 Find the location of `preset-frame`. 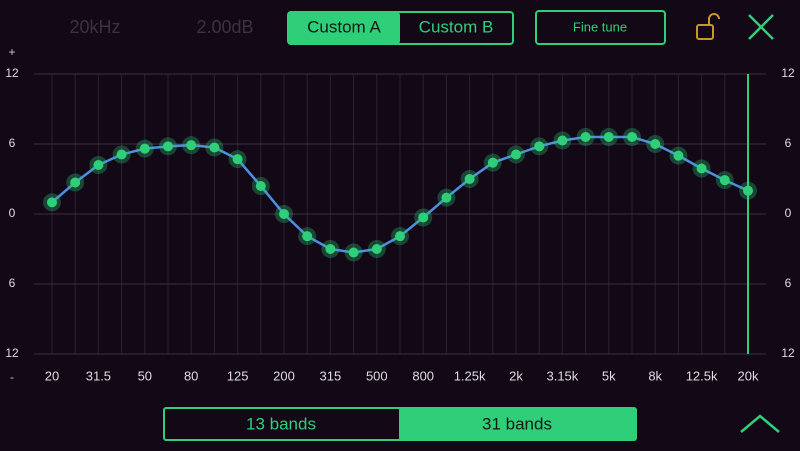

preset-frame is located at coordinates (400, 28).